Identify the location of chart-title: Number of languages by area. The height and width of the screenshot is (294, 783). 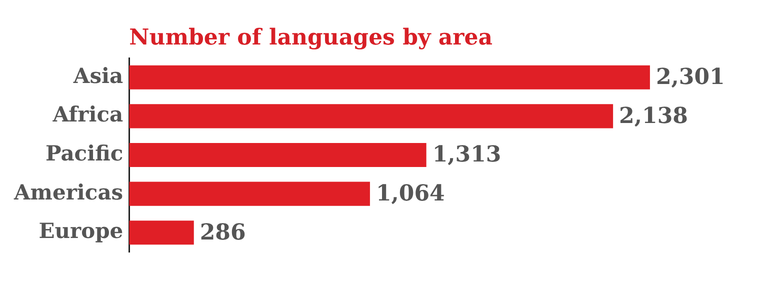
(311, 37).